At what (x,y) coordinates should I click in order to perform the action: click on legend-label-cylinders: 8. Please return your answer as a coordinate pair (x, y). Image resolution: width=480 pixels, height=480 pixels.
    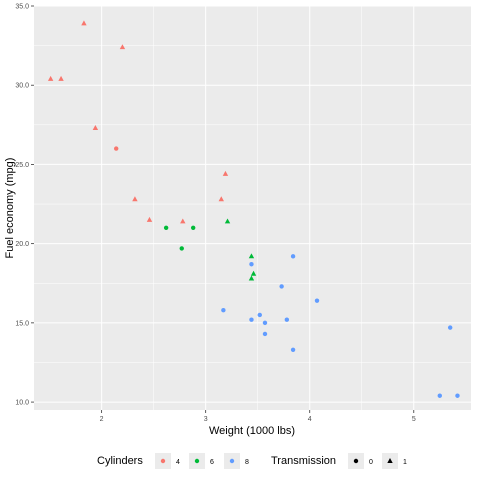
    Looking at the image, I should click on (247, 462).